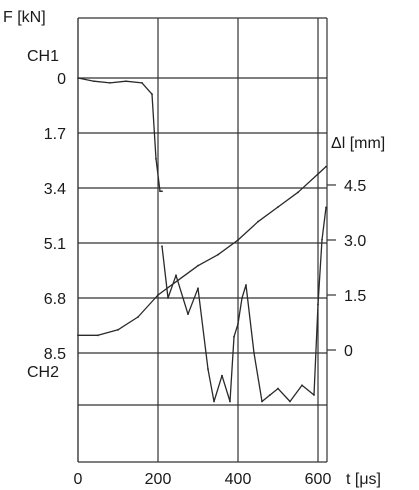  Describe the element at coordinates (61, 79) in the screenshot. I see `y-left-tick-label: 0` at that location.